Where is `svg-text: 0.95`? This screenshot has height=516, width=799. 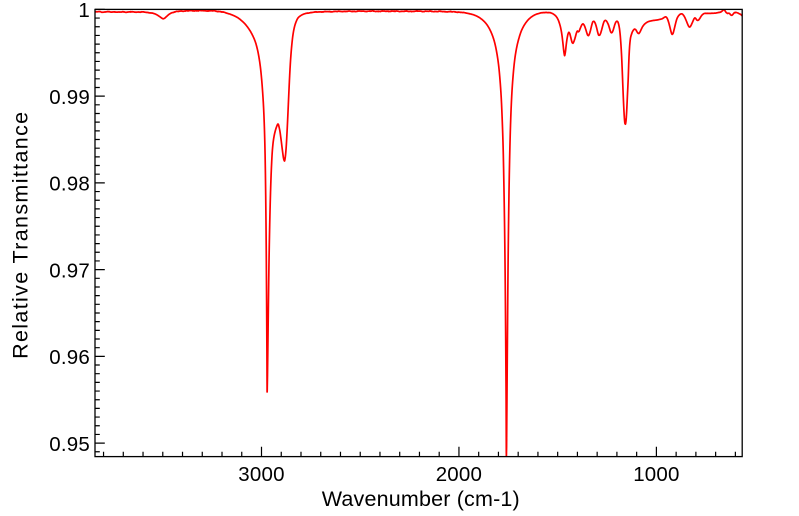
svg-text: 0.95 is located at coordinates (69, 444).